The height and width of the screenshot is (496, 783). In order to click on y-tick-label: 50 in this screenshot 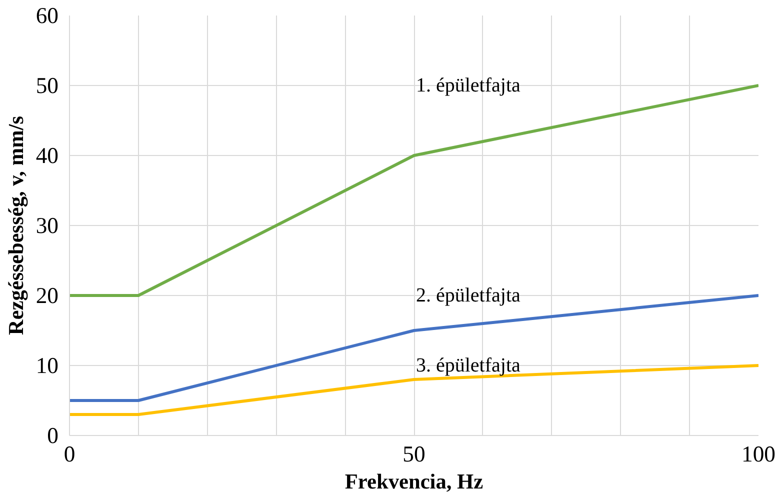, I will do `click(47, 85)`.